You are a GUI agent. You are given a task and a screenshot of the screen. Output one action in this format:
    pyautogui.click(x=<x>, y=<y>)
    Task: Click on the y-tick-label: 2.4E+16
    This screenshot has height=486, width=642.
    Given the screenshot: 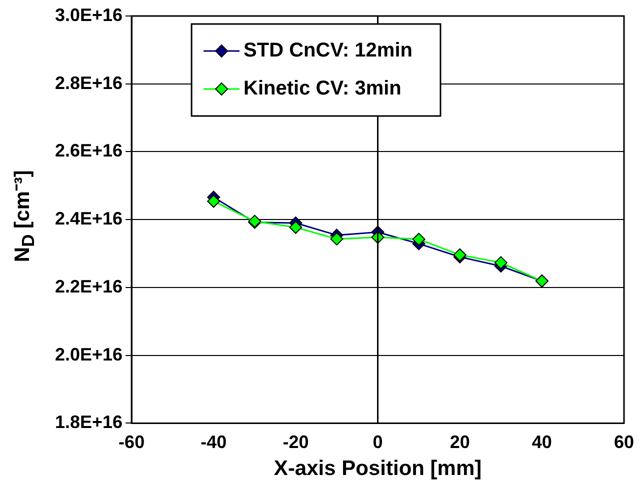 What is the action you would take?
    pyautogui.click(x=89, y=218)
    